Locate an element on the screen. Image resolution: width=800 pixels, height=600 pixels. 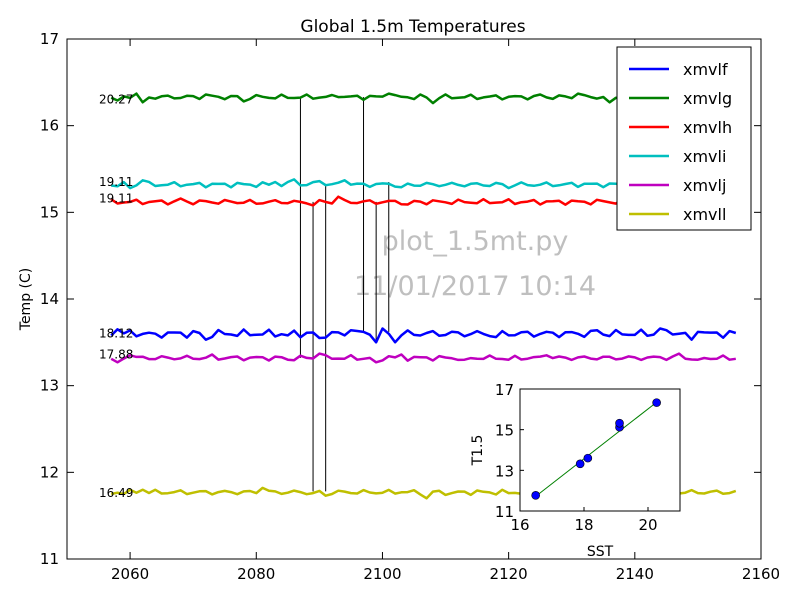
inset-y-tick-label: 17 is located at coordinates (504, 390).